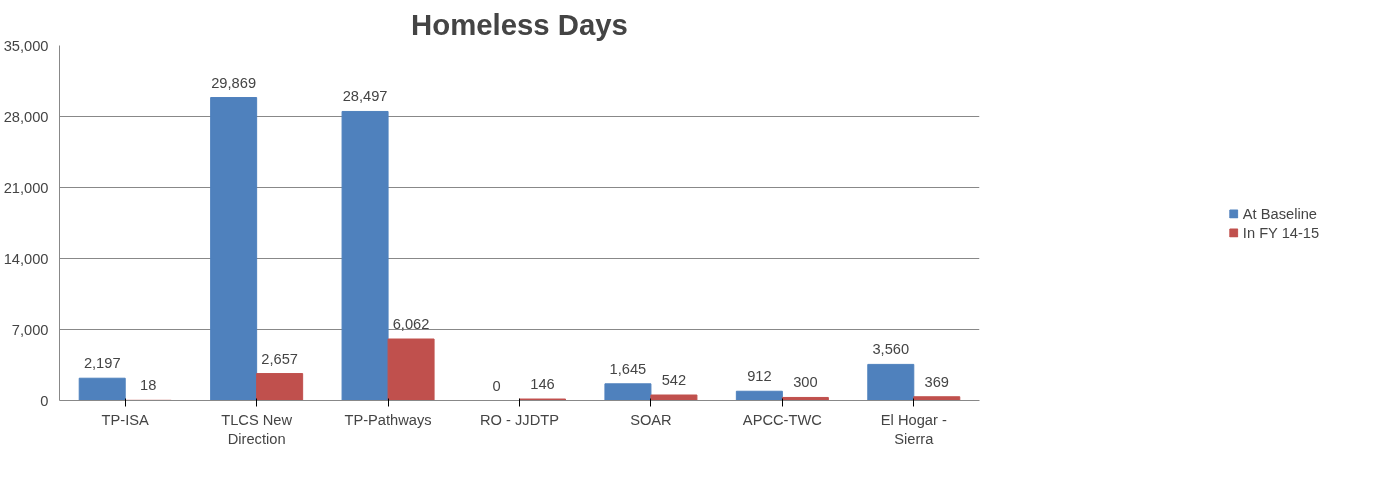  I want to click on data-label: 300, so click(805, 382).